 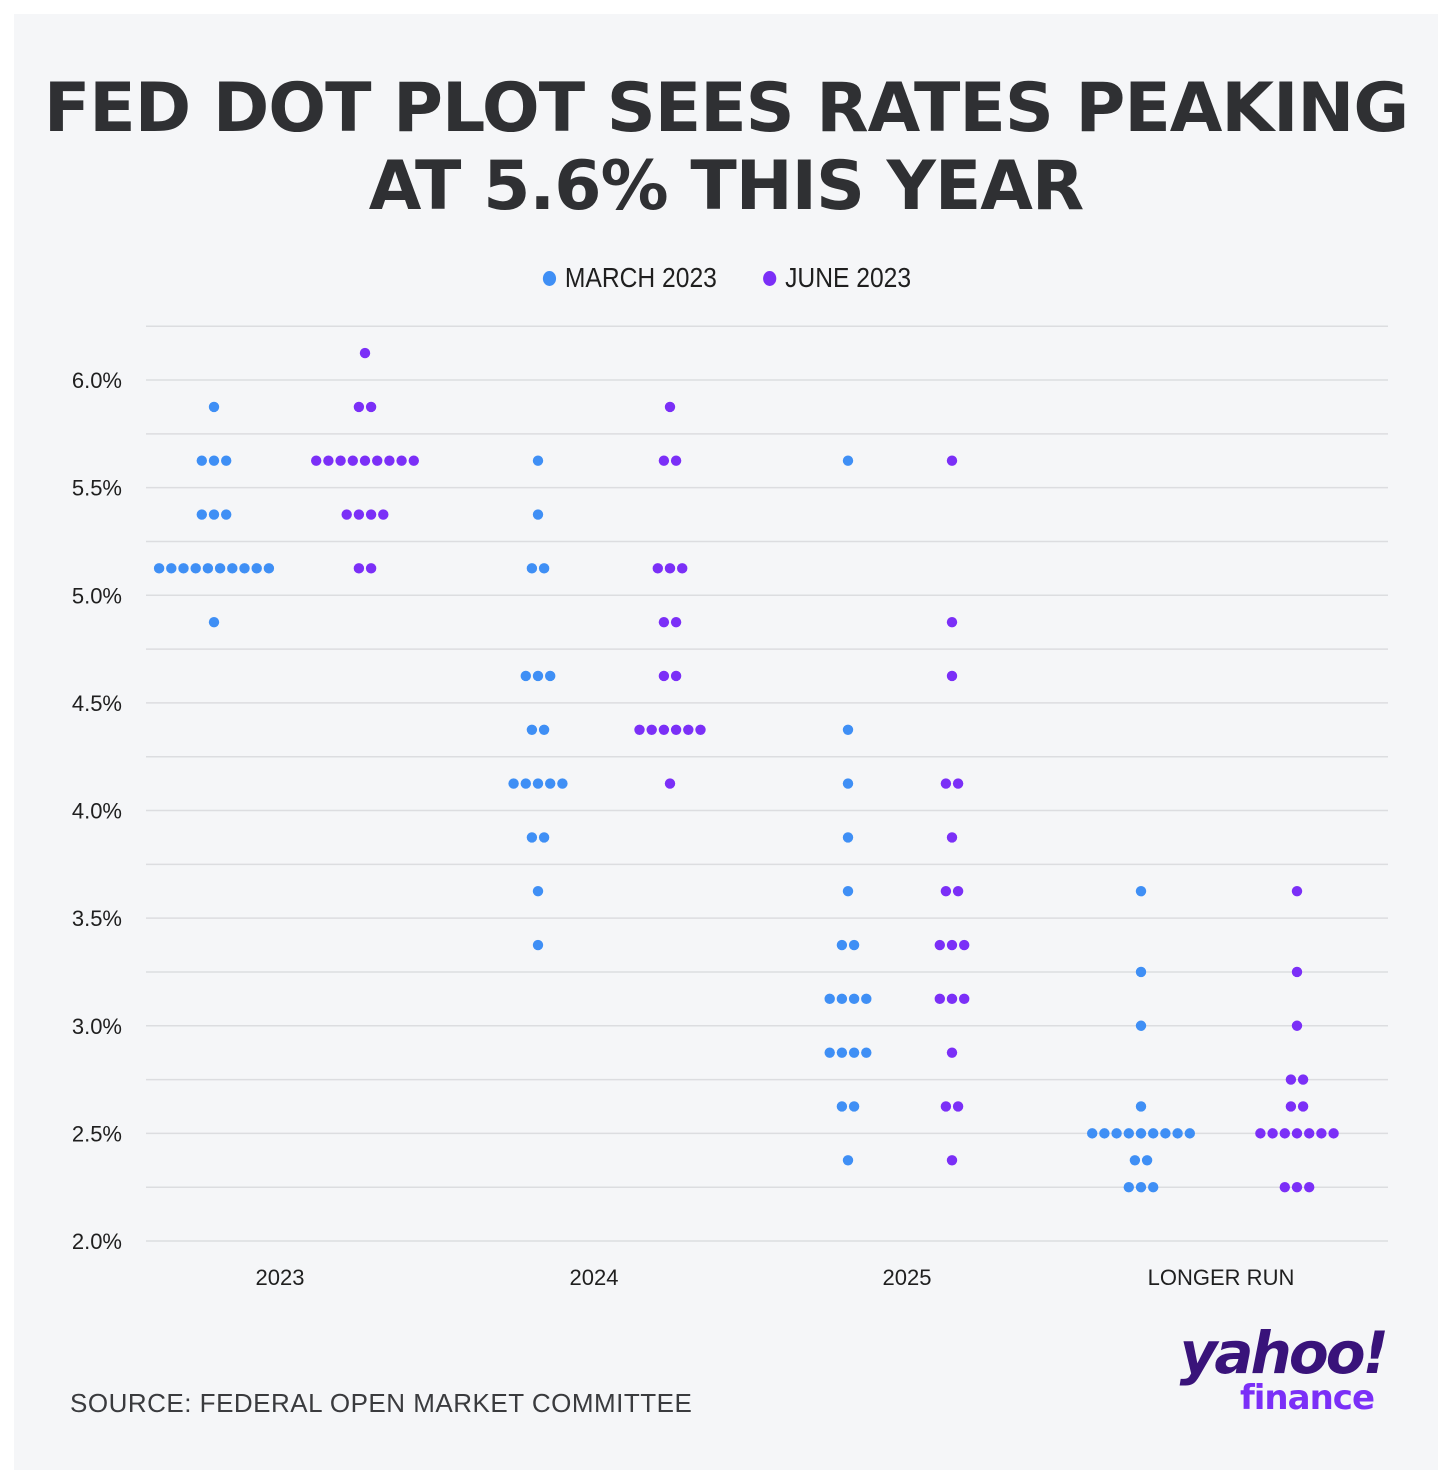 What do you see at coordinates (1221, 1277) in the screenshot?
I see `x-category-label: LONGER RUN` at bounding box center [1221, 1277].